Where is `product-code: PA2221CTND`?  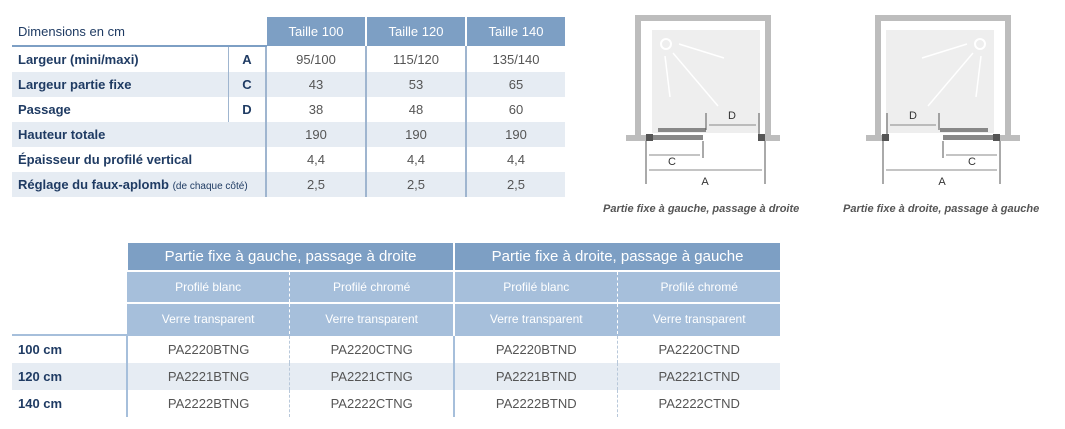
product-code: PA2221CTND is located at coordinates (698, 376).